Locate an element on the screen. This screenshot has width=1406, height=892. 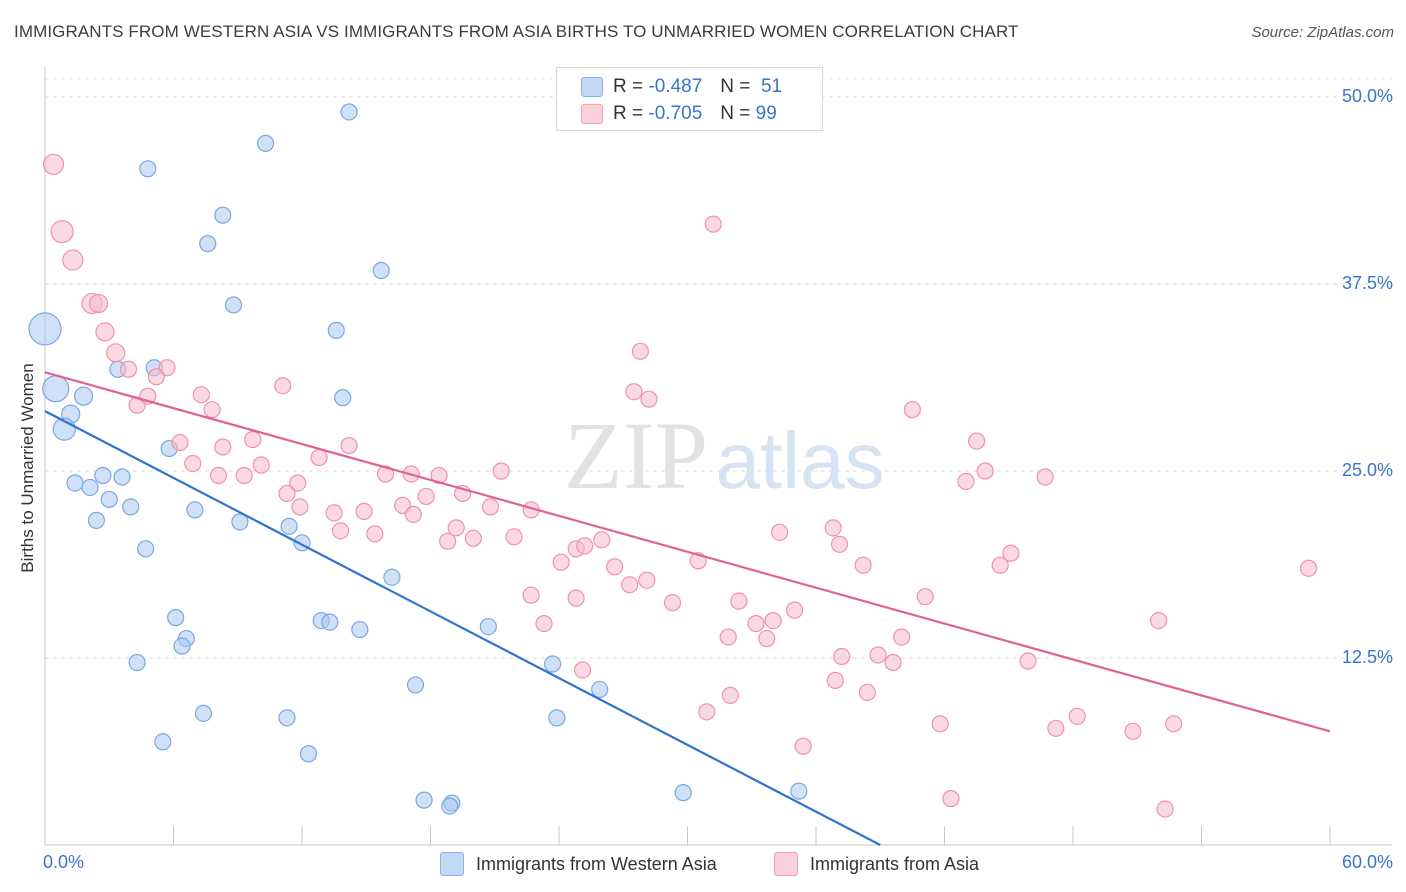
bottom-legend-swatch-western-asia is located at coordinates (452, 864).